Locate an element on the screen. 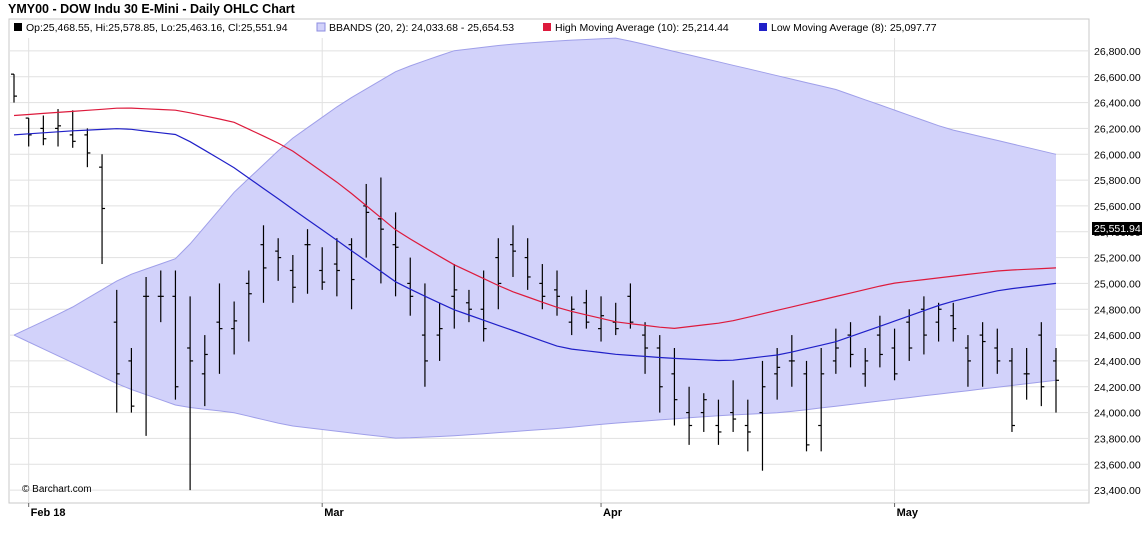 Image resolution: width=1143 pixels, height=542 pixels. y-tick-label: 26,800.00 is located at coordinates (1117, 52).